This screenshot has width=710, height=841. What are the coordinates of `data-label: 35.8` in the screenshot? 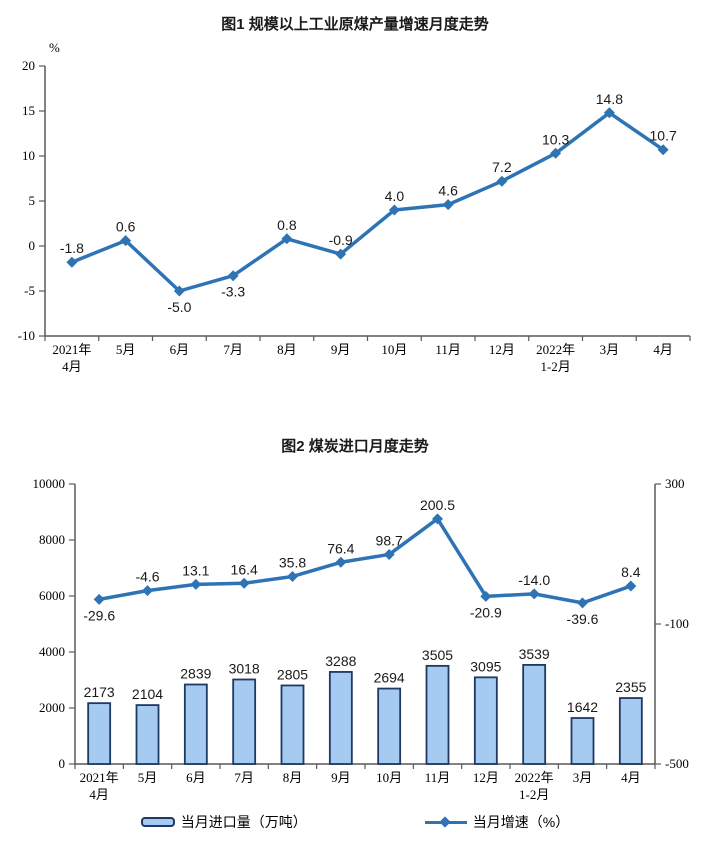 It's located at (292, 562).